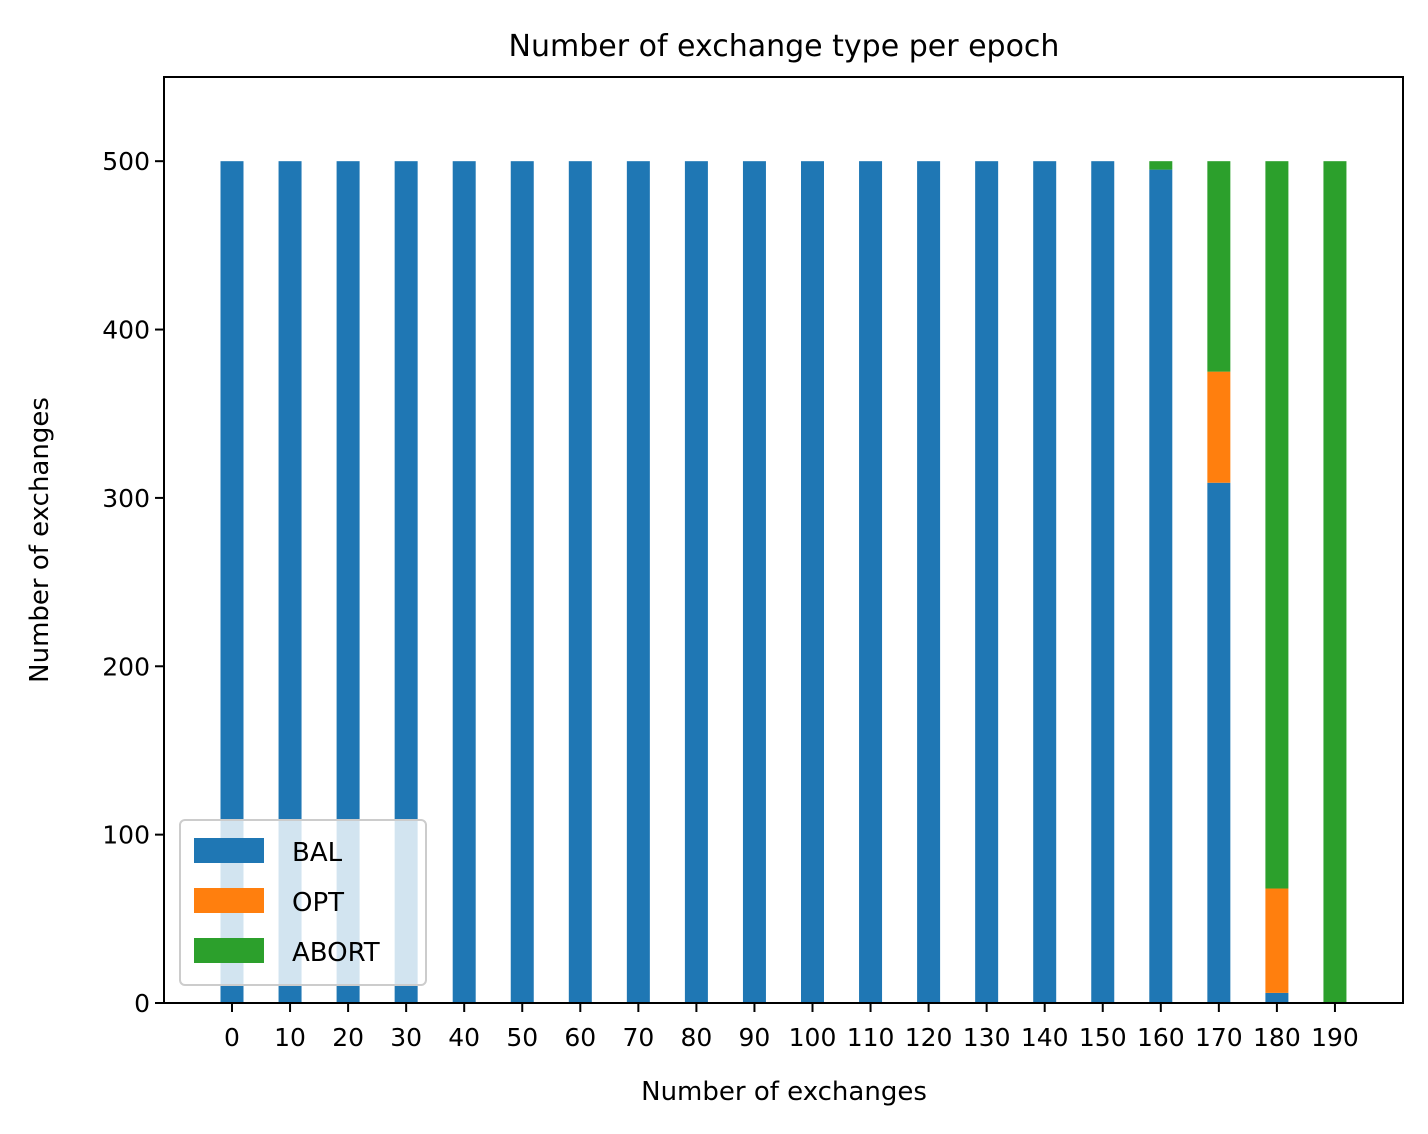 This screenshot has height=1134, width=1428. Describe the element at coordinates (290, 1037) in the screenshot. I see `x-tick-label: 10` at that location.